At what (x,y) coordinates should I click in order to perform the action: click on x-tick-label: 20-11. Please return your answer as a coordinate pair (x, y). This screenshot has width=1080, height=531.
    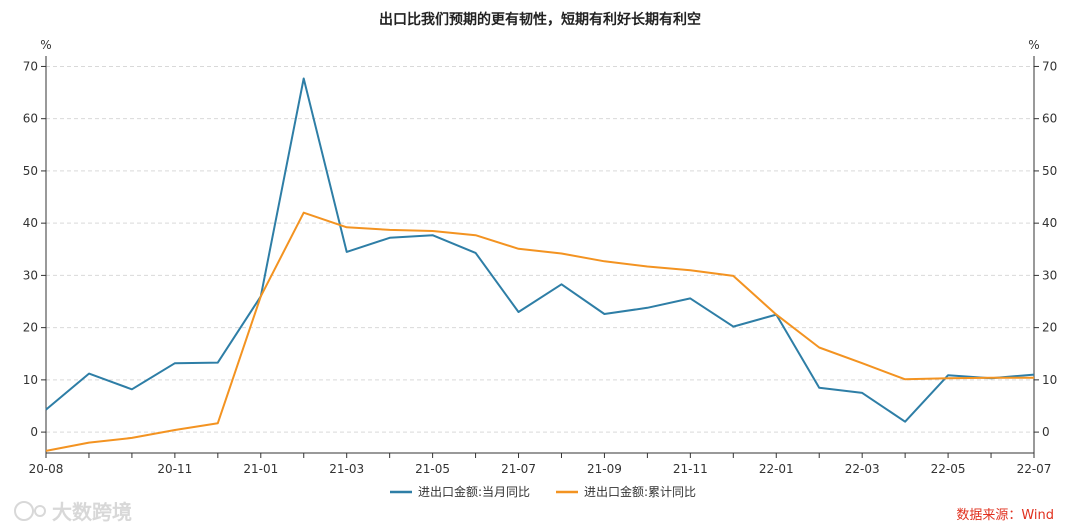
    Looking at the image, I should click on (174, 469).